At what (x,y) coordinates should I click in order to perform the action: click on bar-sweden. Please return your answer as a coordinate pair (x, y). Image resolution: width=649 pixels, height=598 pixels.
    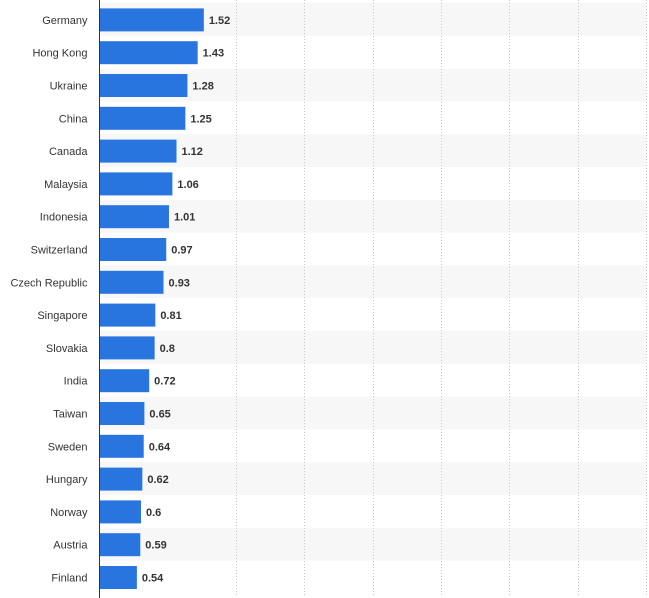
    Looking at the image, I should click on (122, 446).